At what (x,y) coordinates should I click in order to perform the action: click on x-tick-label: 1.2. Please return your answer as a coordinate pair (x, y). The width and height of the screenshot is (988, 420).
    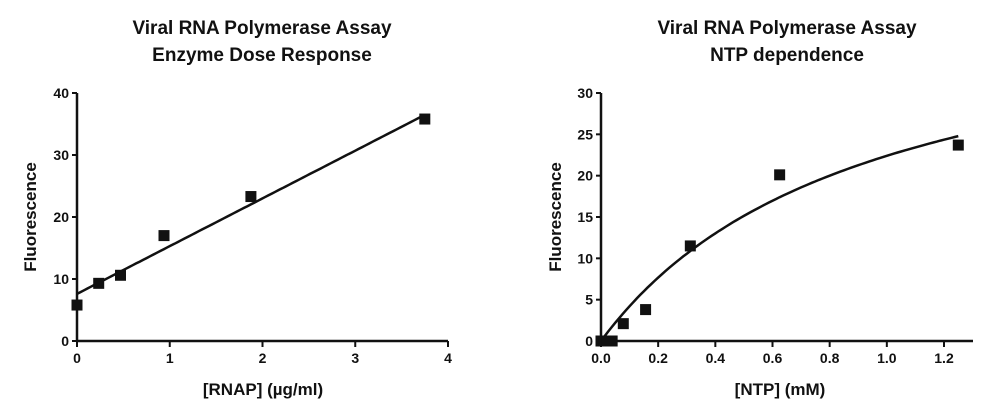
    Looking at the image, I should click on (944, 358).